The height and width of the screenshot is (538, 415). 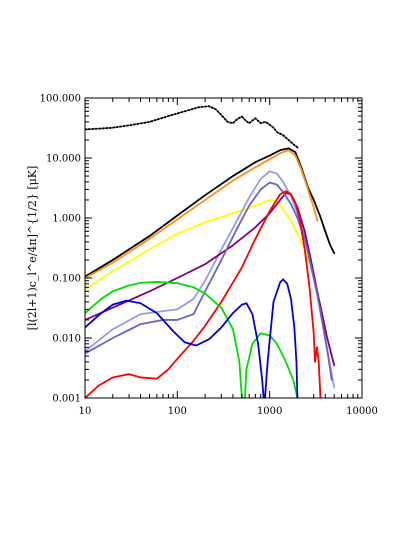 I want to click on x-tick-label: 10000, so click(x=362, y=411).